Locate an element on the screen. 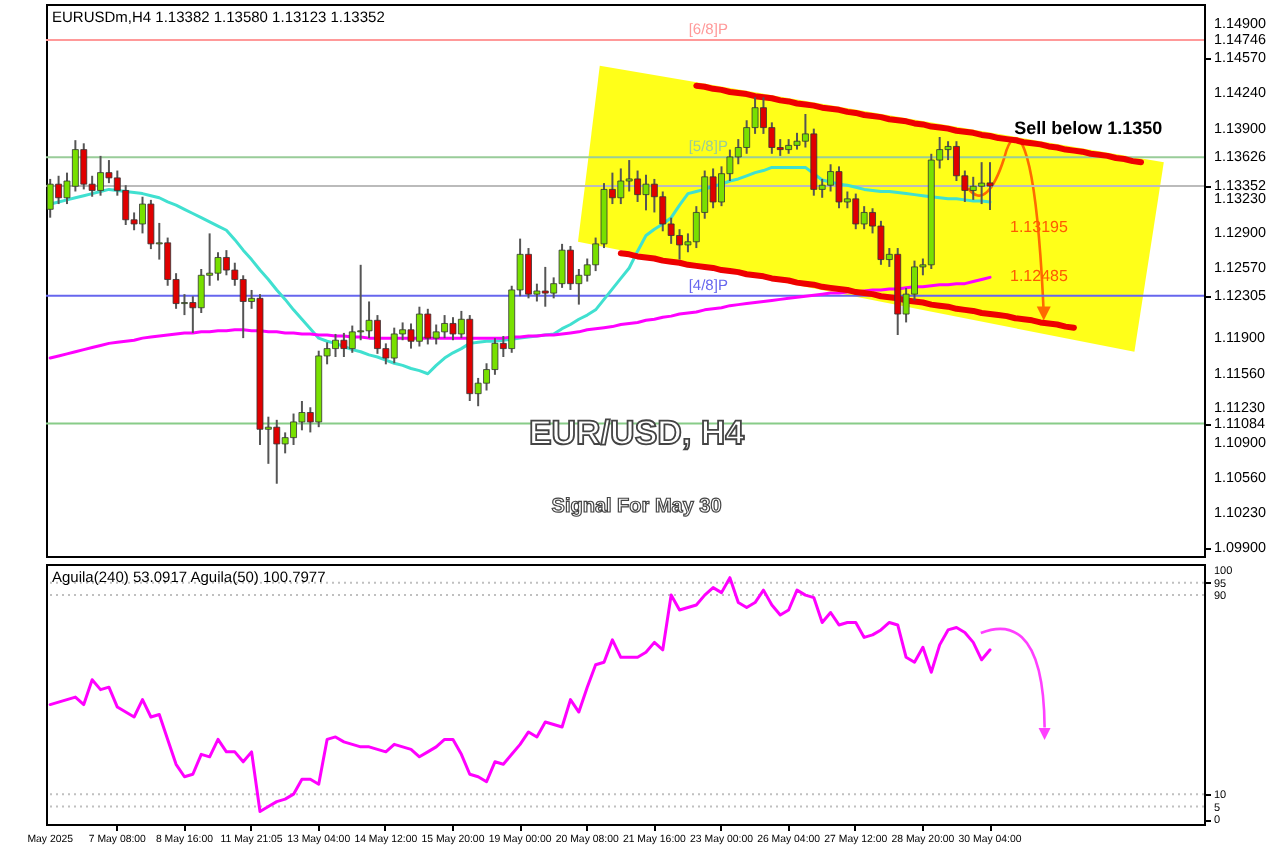  annotation: Sell below 1.1350 is located at coordinates (1088, 127).